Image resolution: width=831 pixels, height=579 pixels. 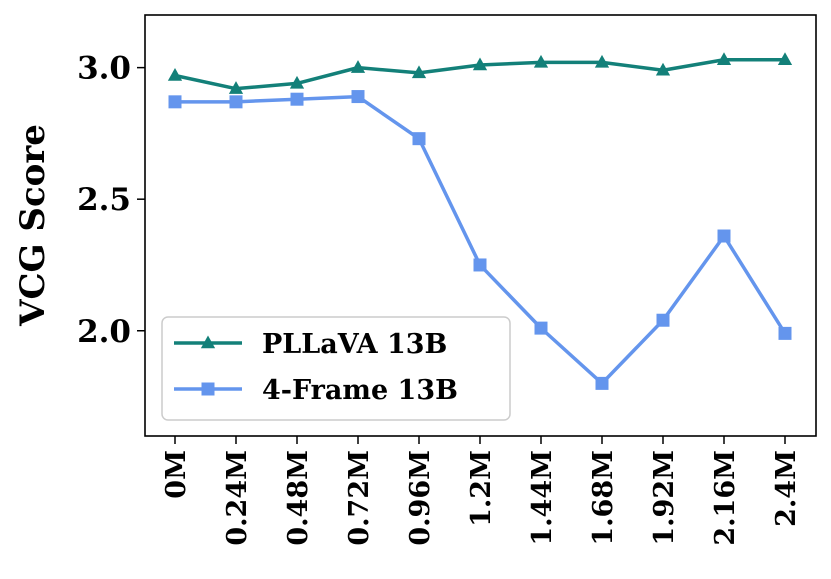 What do you see at coordinates (298, 498) in the screenshot?
I see `x-tick-label: 0.48M` at bounding box center [298, 498].